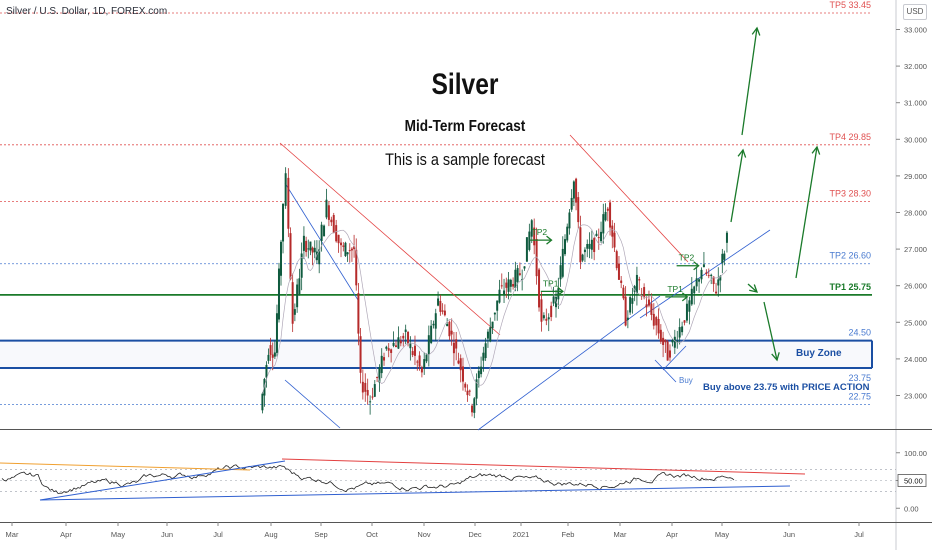  What do you see at coordinates (915, 103) in the screenshot?
I see `price-tick-label: 31.000` at bounding box center [915, 103].